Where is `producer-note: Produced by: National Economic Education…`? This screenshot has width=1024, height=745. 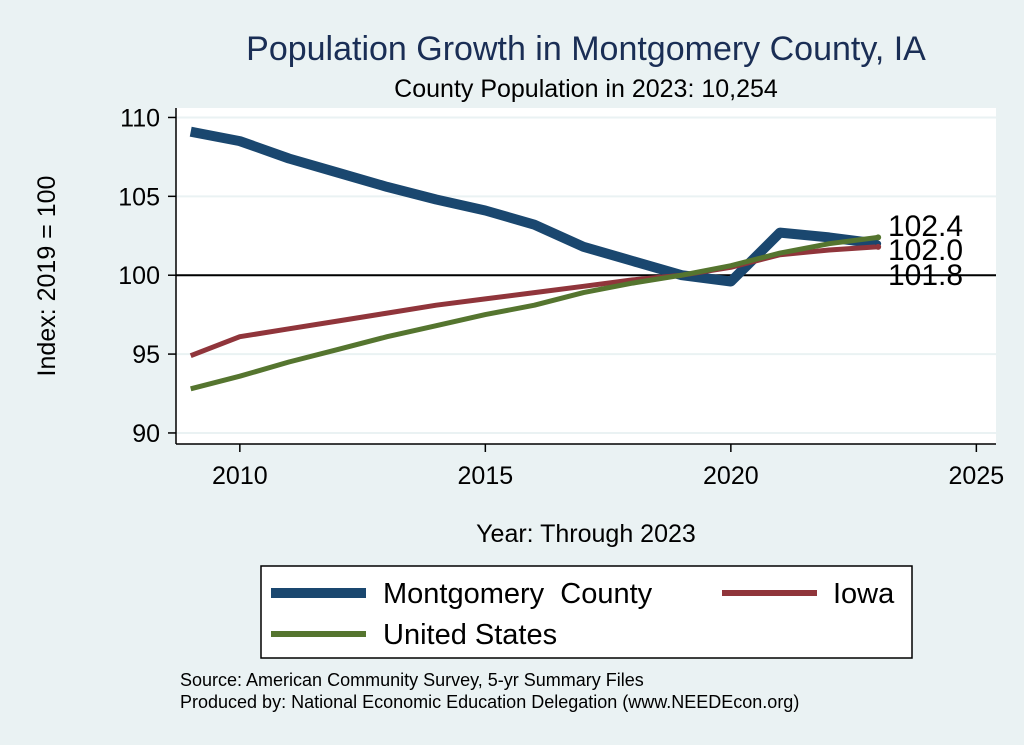 producer-note: Produced by: National Economic Education… is located at coordinates (489, 702).